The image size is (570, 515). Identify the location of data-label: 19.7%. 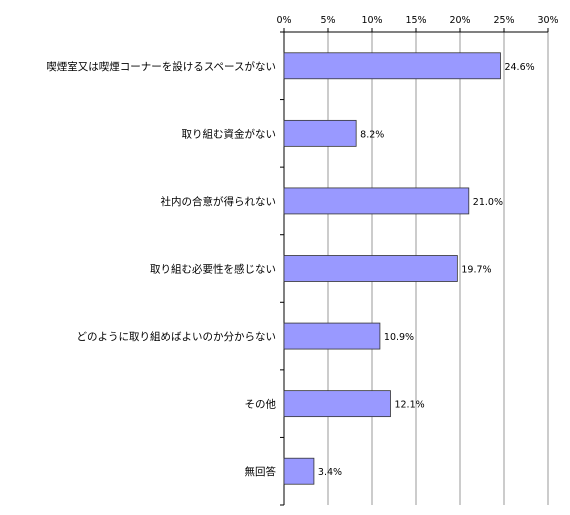
(476, 270).